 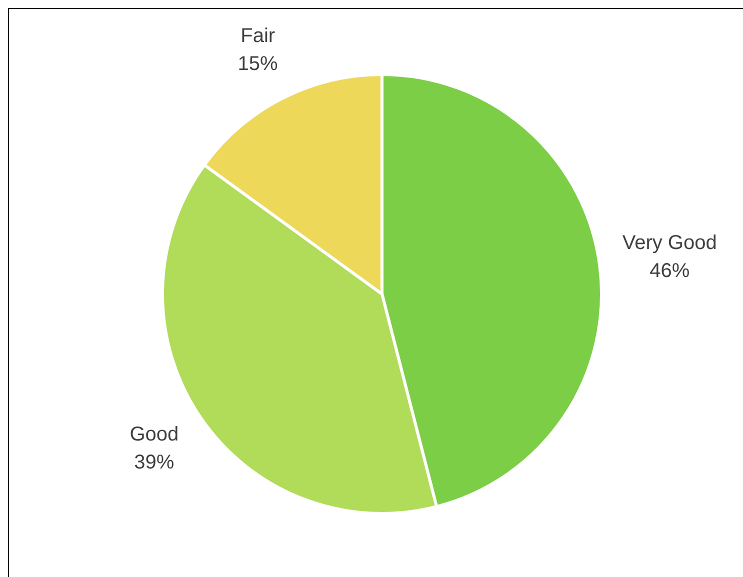 I want to click on data-label: 46%, so click(x=670, y=271).